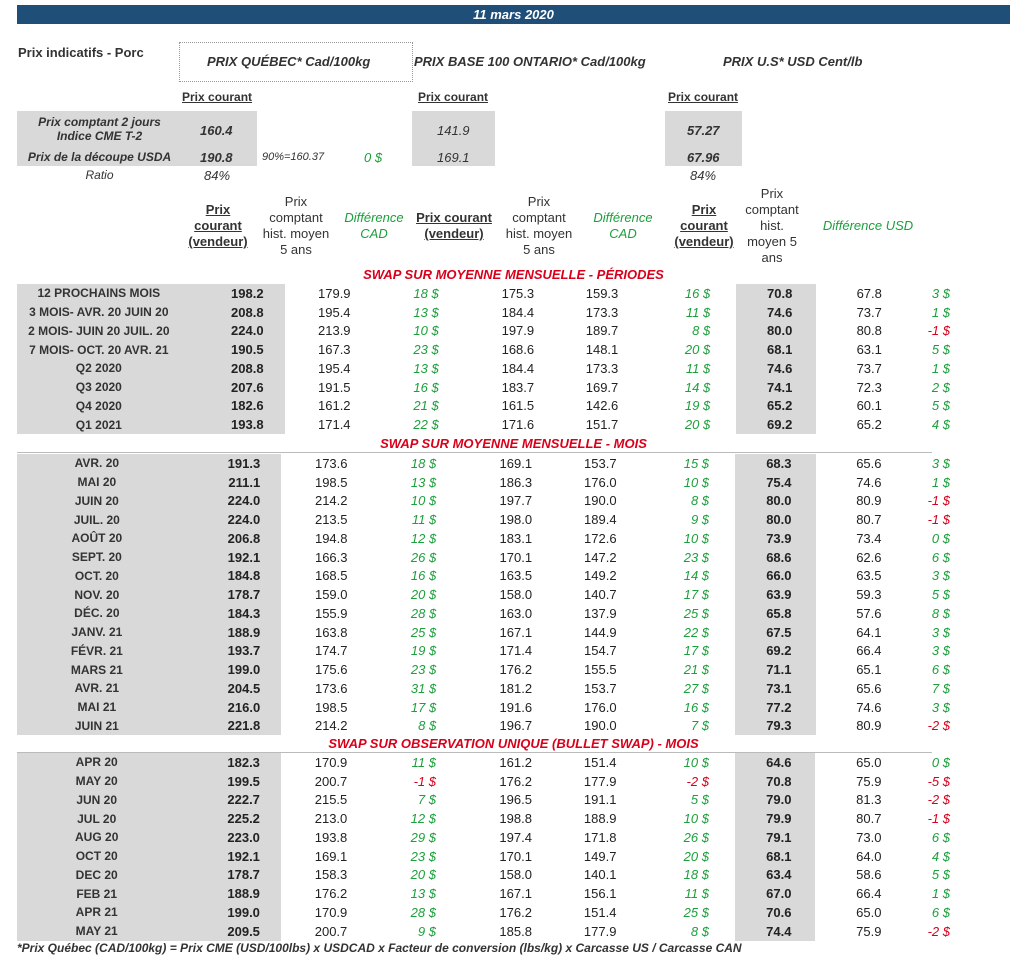 This screenshot has height=956, width=1024. Describe the element at coordinates (775, 501) in the screenshot. I see `us-price: 80.0` at that location.